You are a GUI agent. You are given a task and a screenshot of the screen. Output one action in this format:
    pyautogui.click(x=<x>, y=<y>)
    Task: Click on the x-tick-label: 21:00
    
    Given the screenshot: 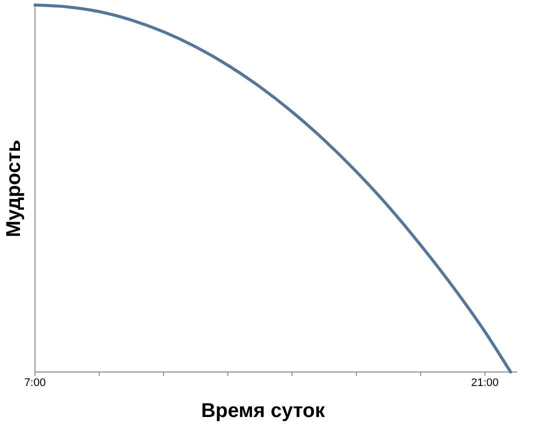 What is the action you would take?
    pyautogui.click(x=485, y=383)
    